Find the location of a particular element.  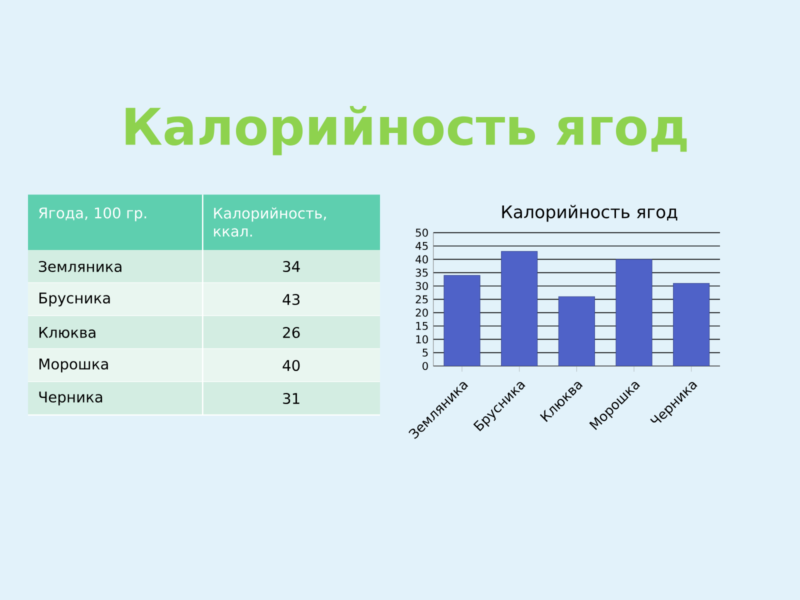

category-label: Брусника is located at coordinates (74, 299).